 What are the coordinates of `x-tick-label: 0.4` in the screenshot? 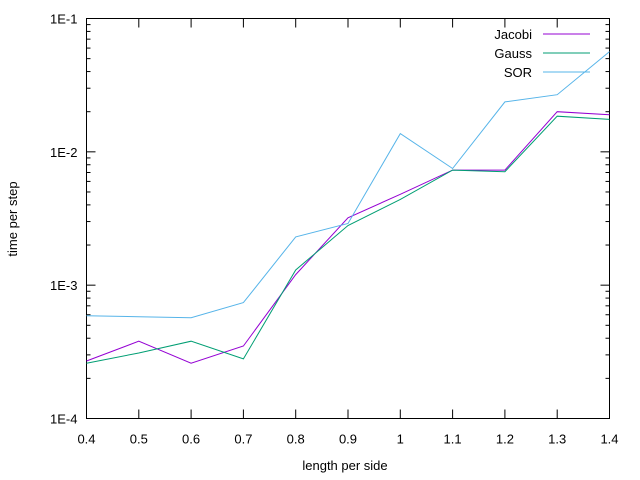 It's located at (86, 439).